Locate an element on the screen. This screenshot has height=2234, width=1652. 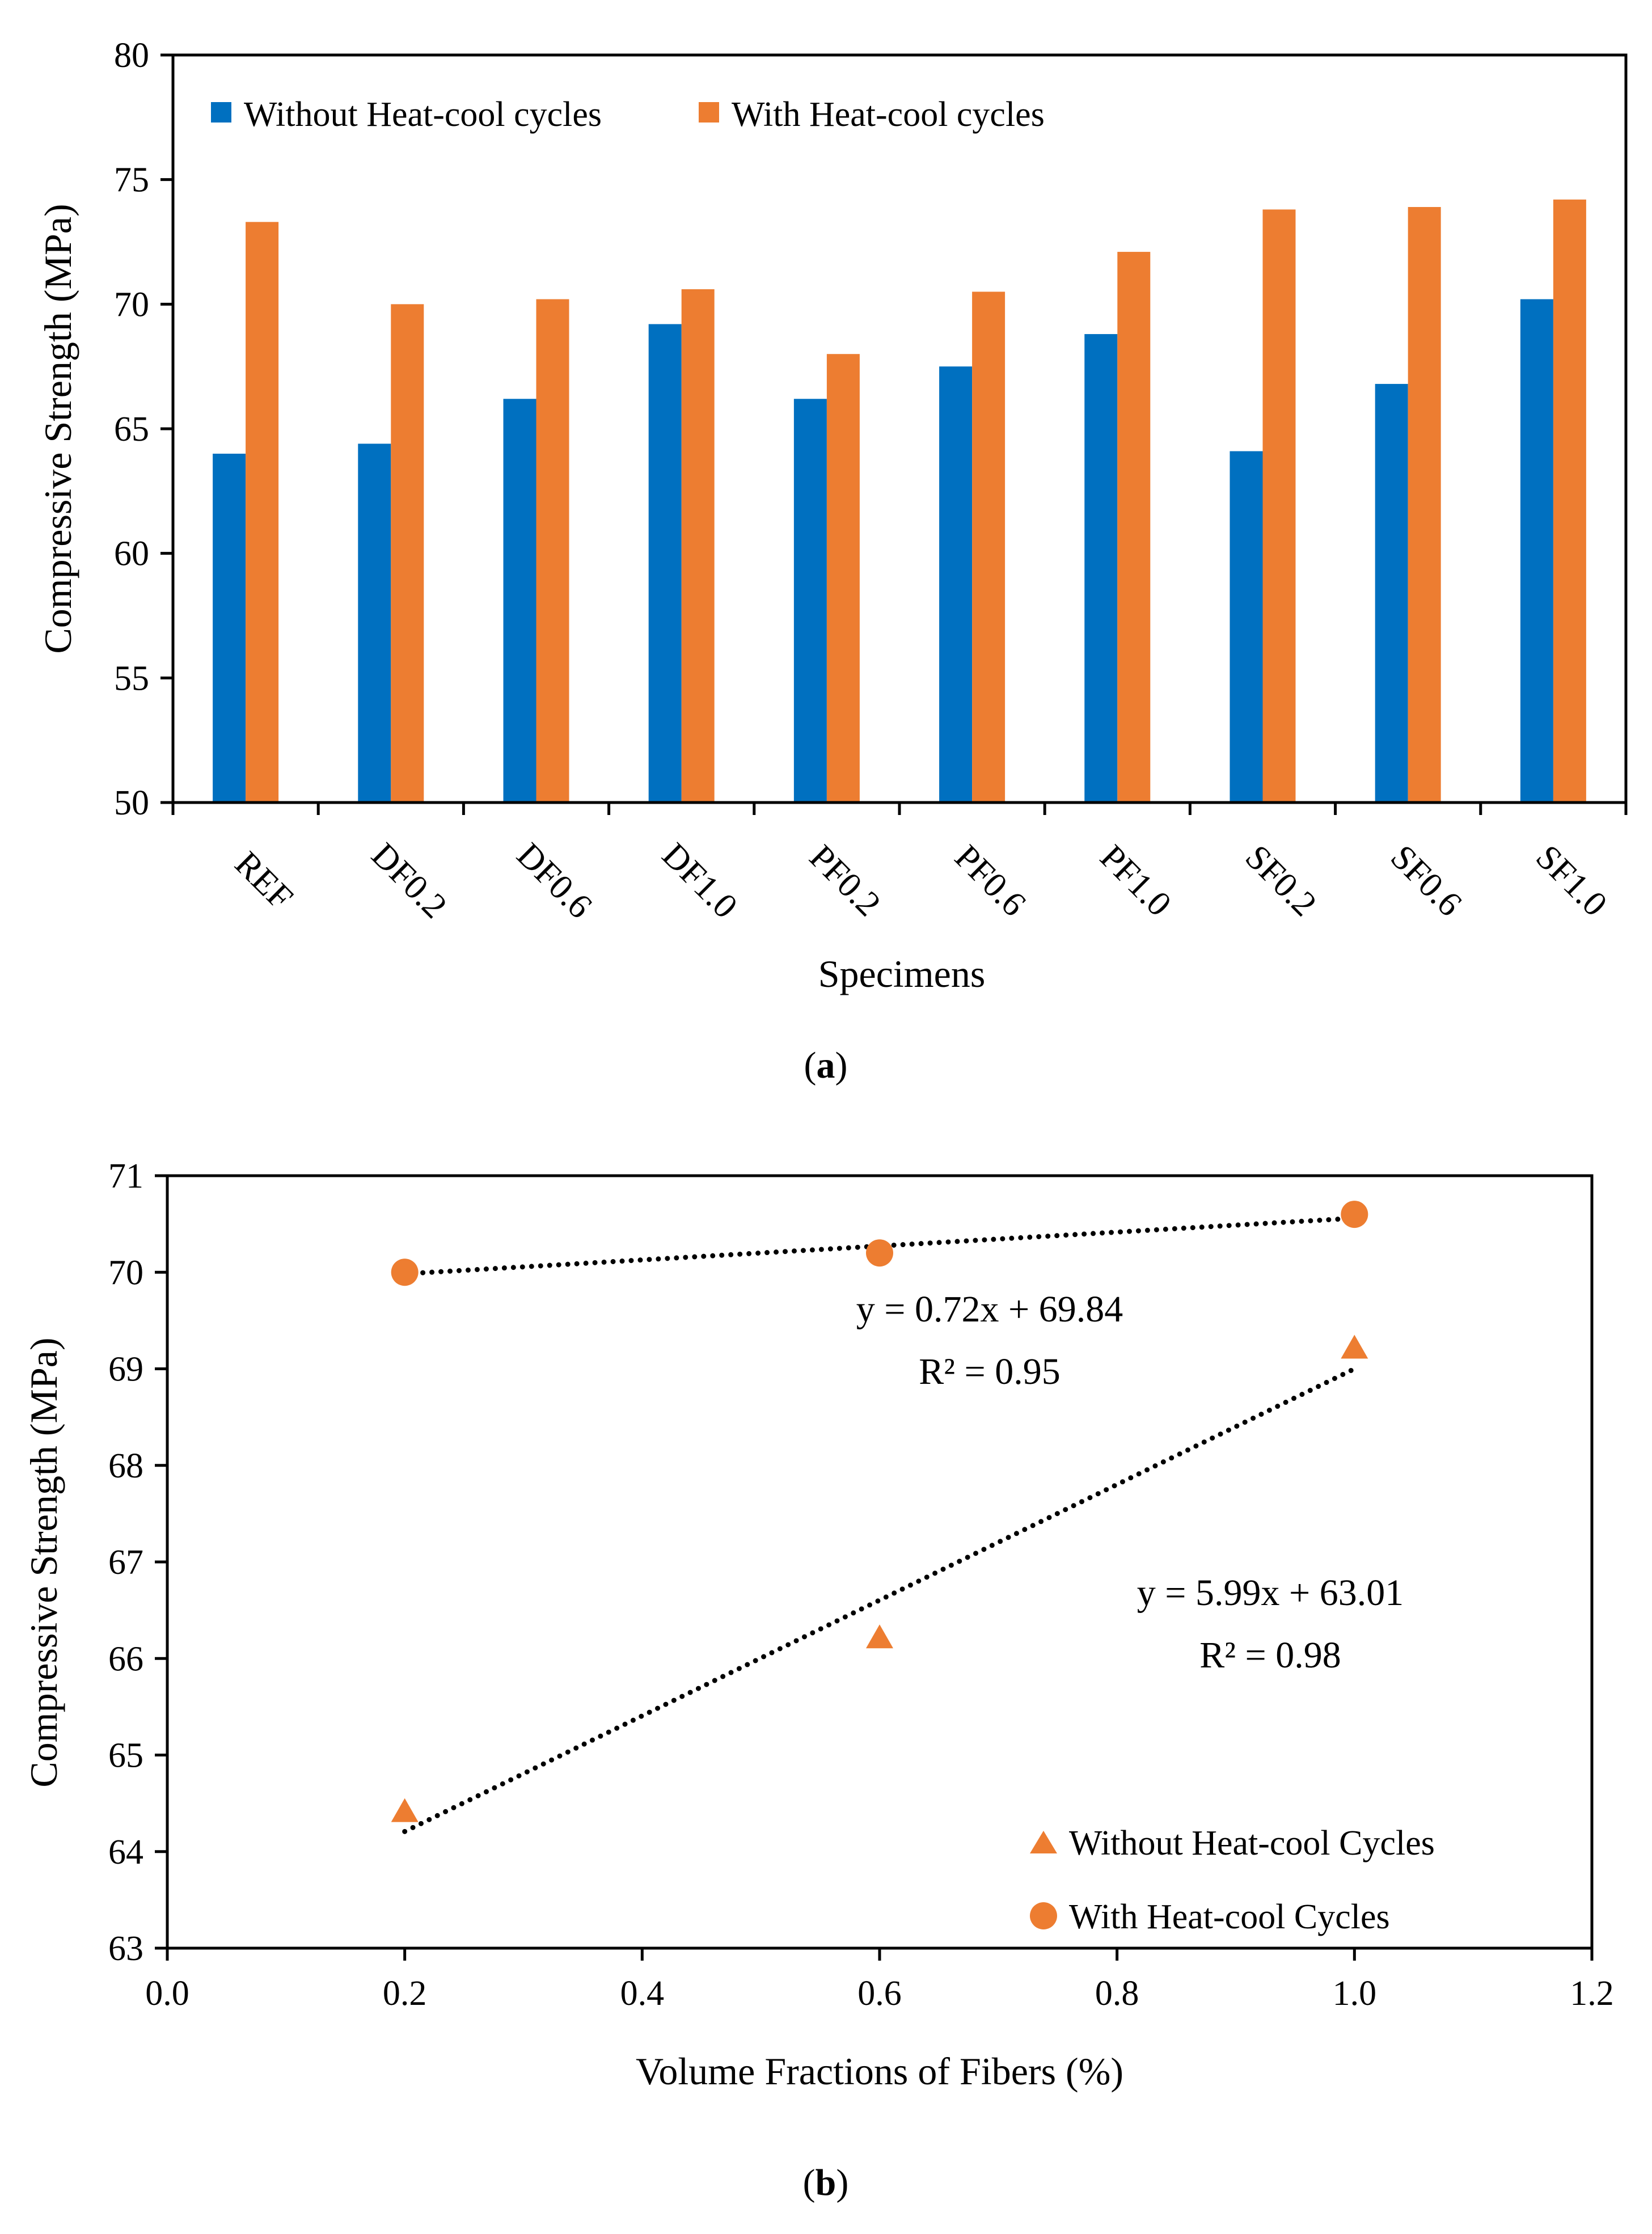
caption-b-close: ) is located at coordinates (842, 2182).